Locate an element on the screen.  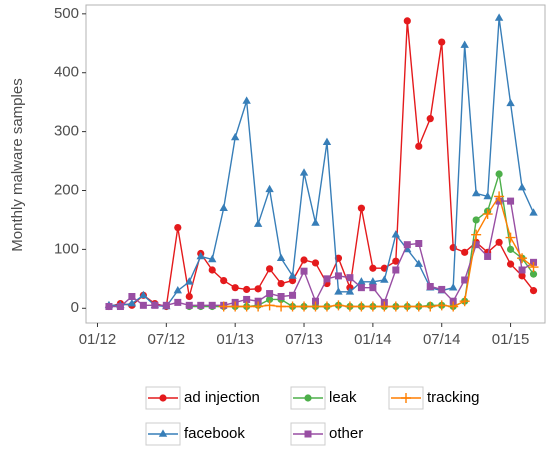
y-tick-label: 500 is located at coordinates (66, 13).